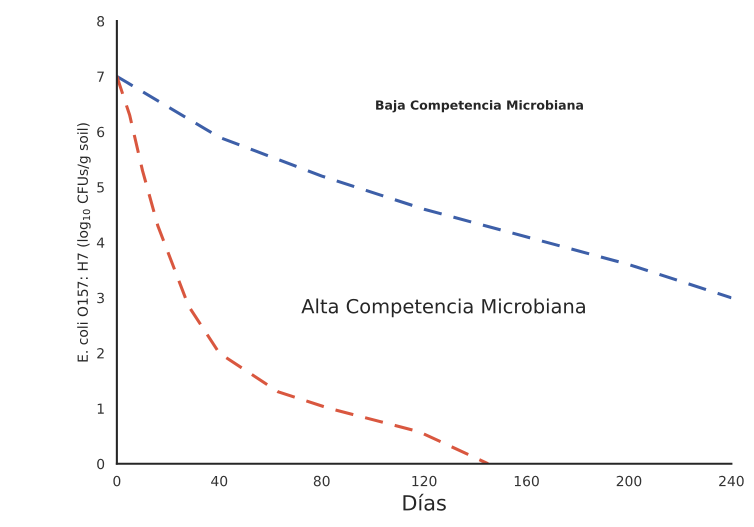 The height and width of the screenshot is (527, 754). Describe the element at coordinates (443, 308) in the screenshot. I see `annotation: Alta Competencia Microbiana` at that location.